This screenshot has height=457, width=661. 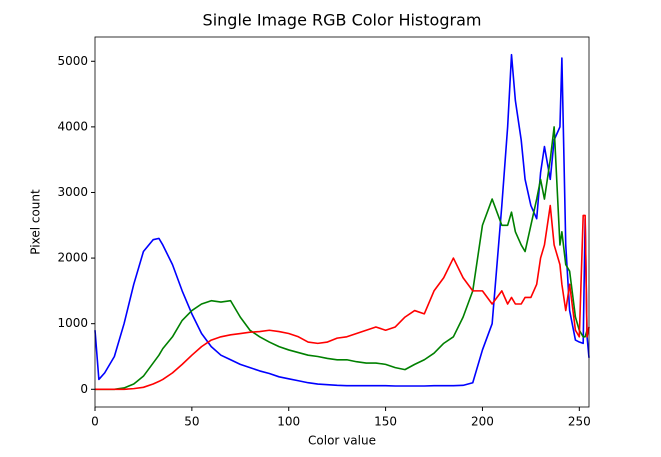 I want to click on x-tick-label: 250, so click(x=579, y=422).